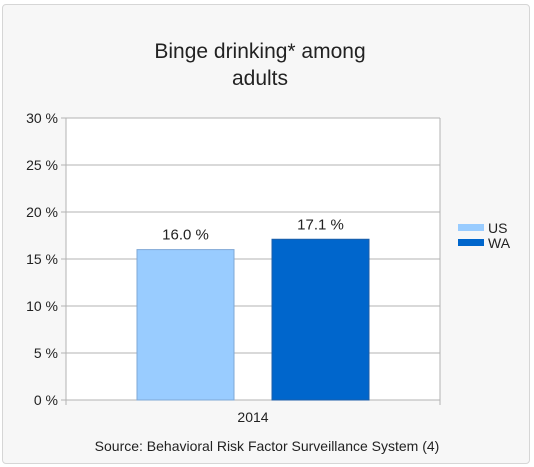  What do you see at coordinates (260, 65) in the screenshot?
I see `chart-title: Binge drinking* among adults` at bounding box center [260, 65].